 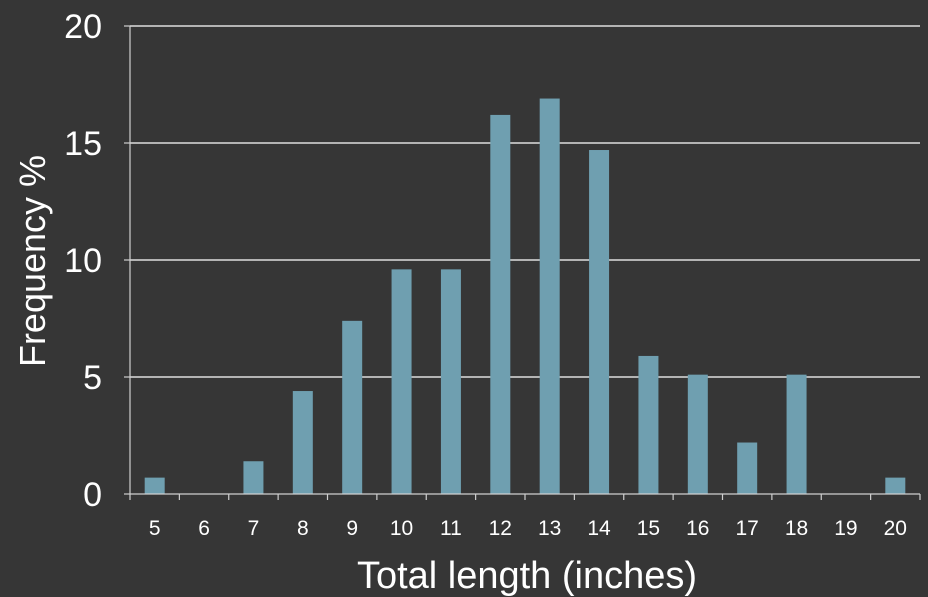 I want to click on x-tick-label-11: 11, so click(x=451, y=528).